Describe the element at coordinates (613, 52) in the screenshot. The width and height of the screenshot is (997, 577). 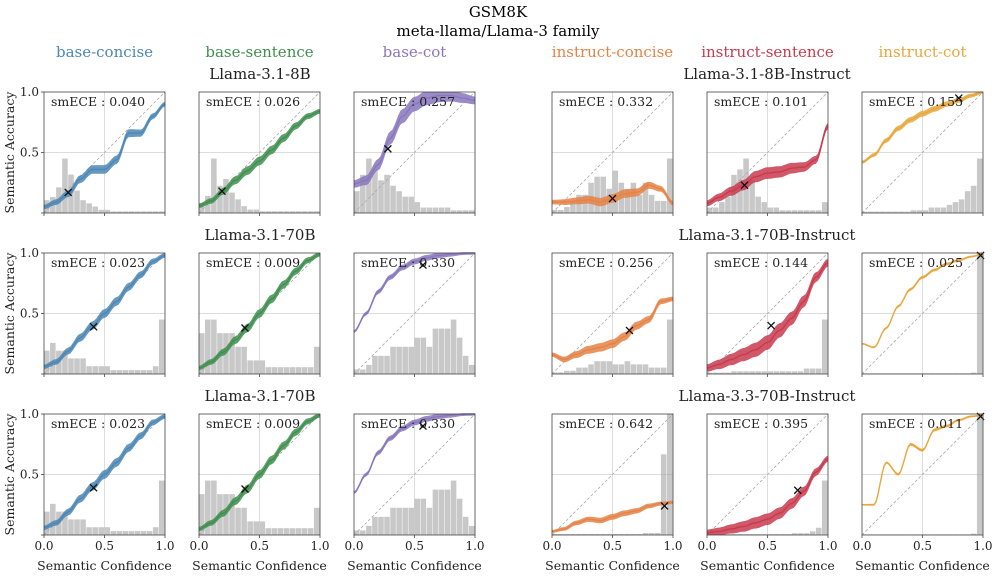
I see `column-label-instruct-concise: instruct-concise` at that location.